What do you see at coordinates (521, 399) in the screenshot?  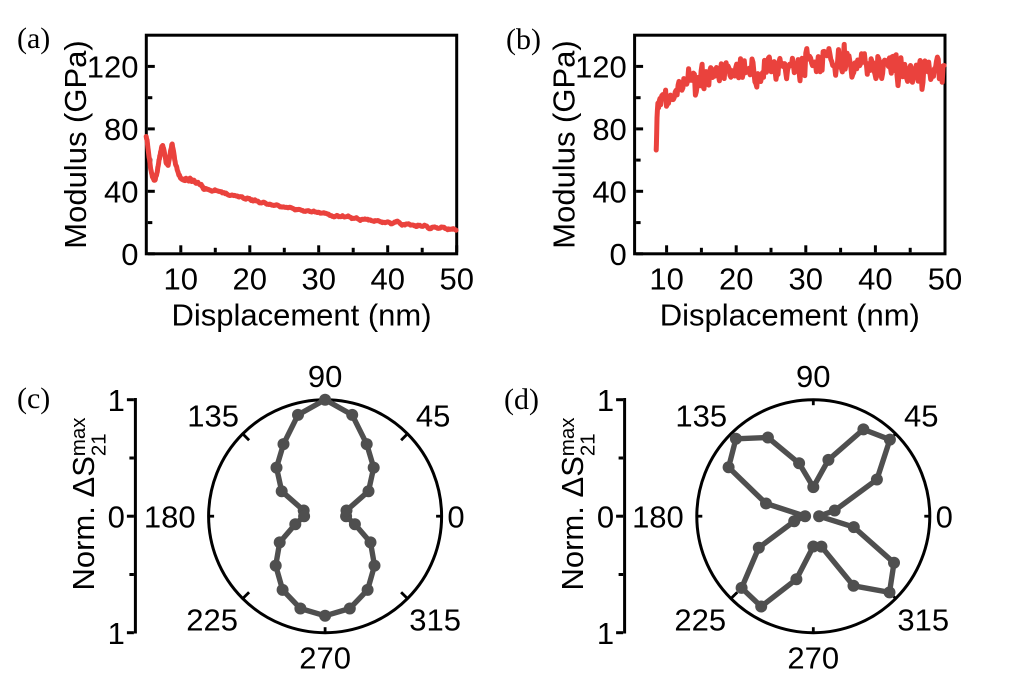 I see `svg-text: (d)` at bounding box center [521, 399].